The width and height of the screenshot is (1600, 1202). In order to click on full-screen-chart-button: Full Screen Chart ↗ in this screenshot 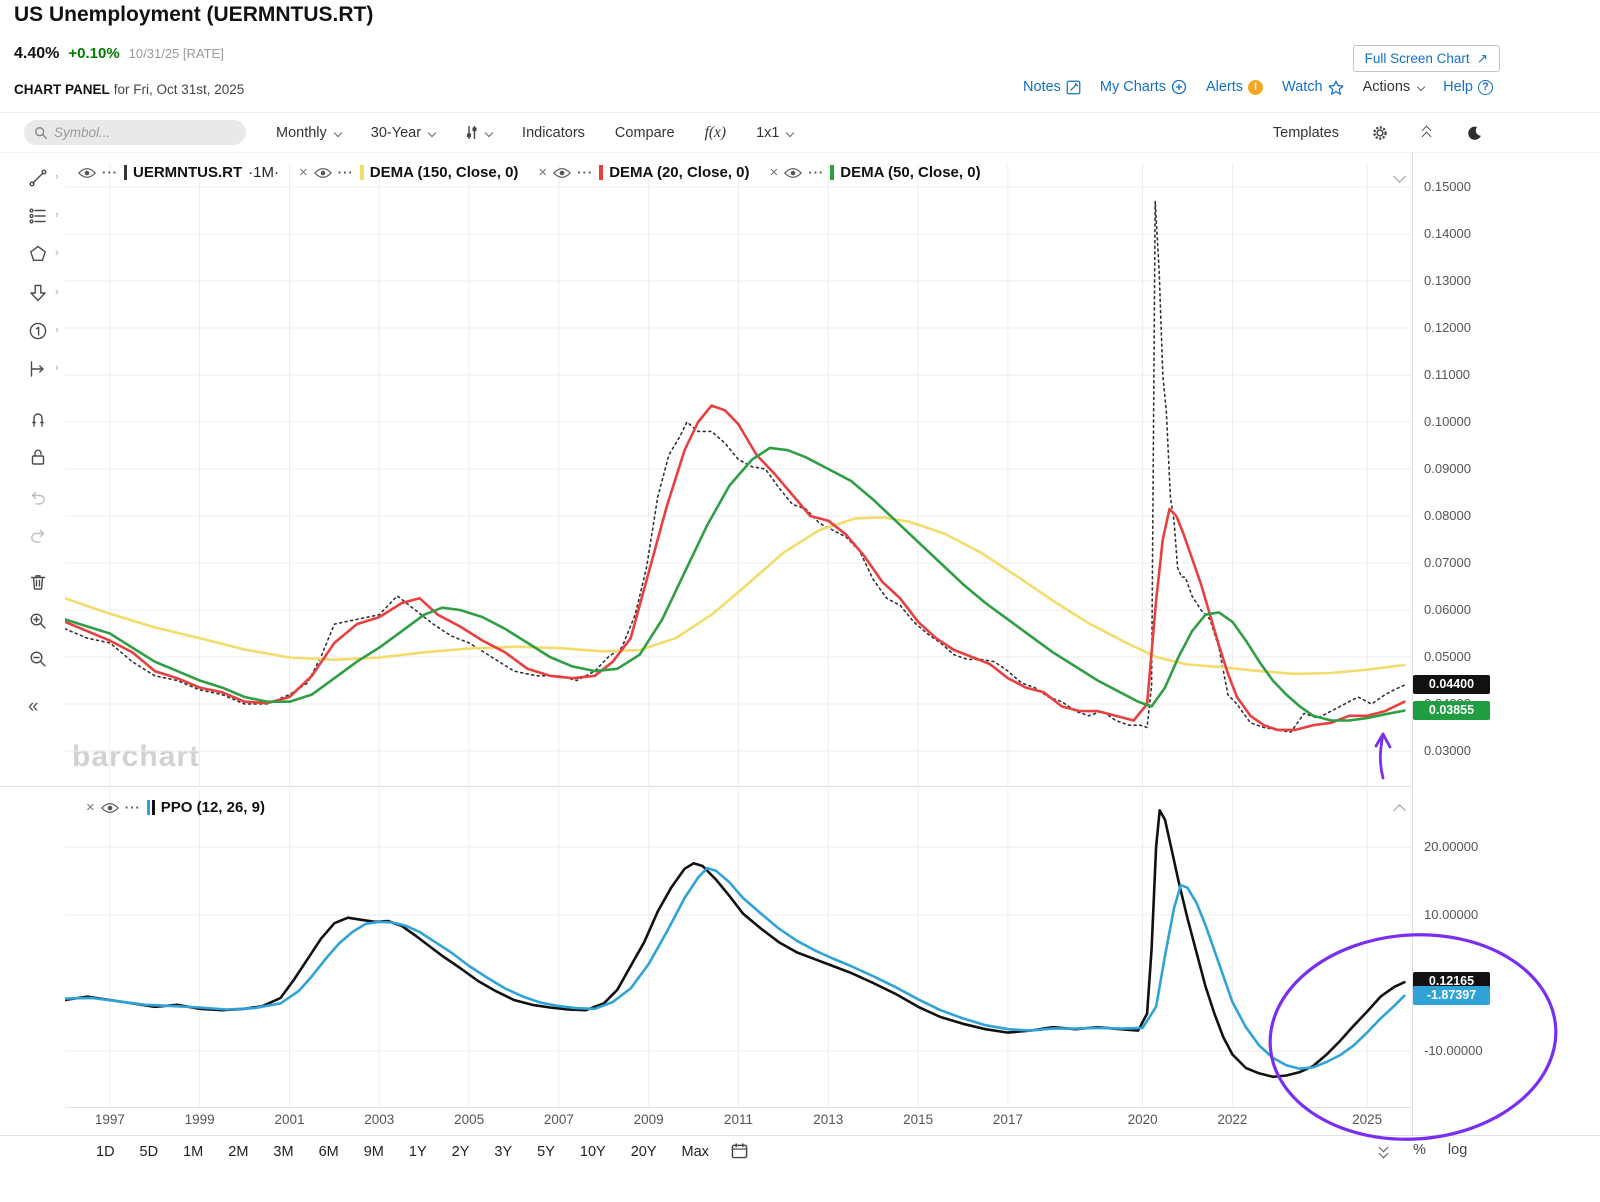, I will do `click(1426, 58)`.